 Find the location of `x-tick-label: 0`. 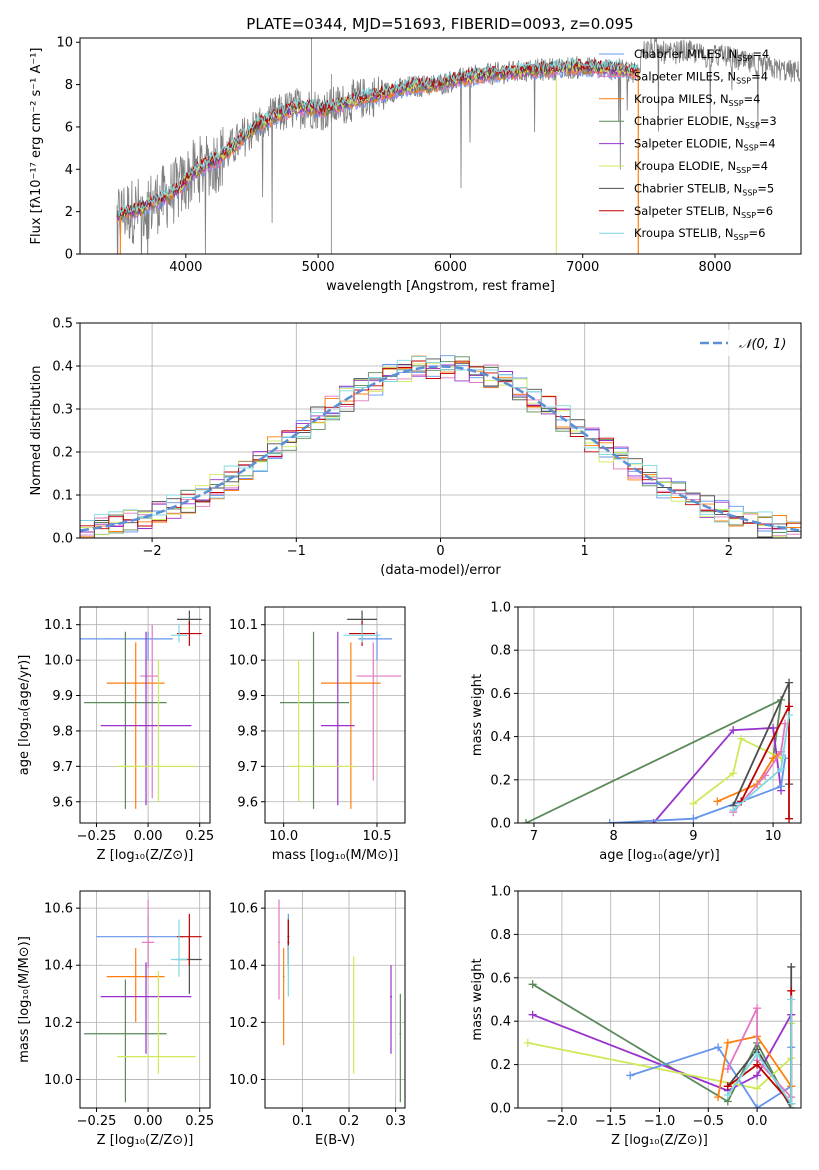

x-tick-label: 0 is located at coordinates (440, 551).